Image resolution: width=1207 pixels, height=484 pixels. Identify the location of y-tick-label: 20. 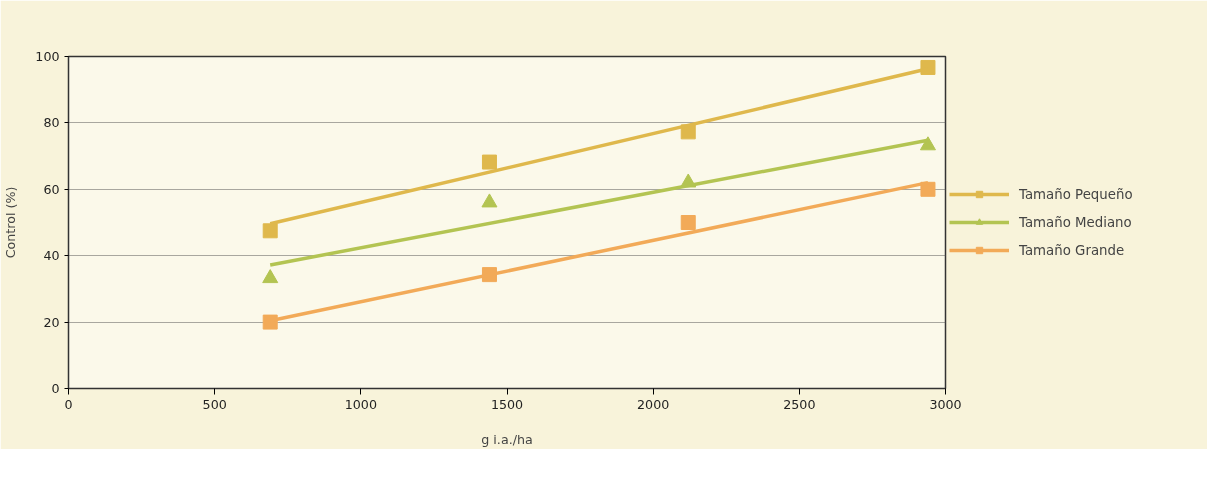
(51, 322).